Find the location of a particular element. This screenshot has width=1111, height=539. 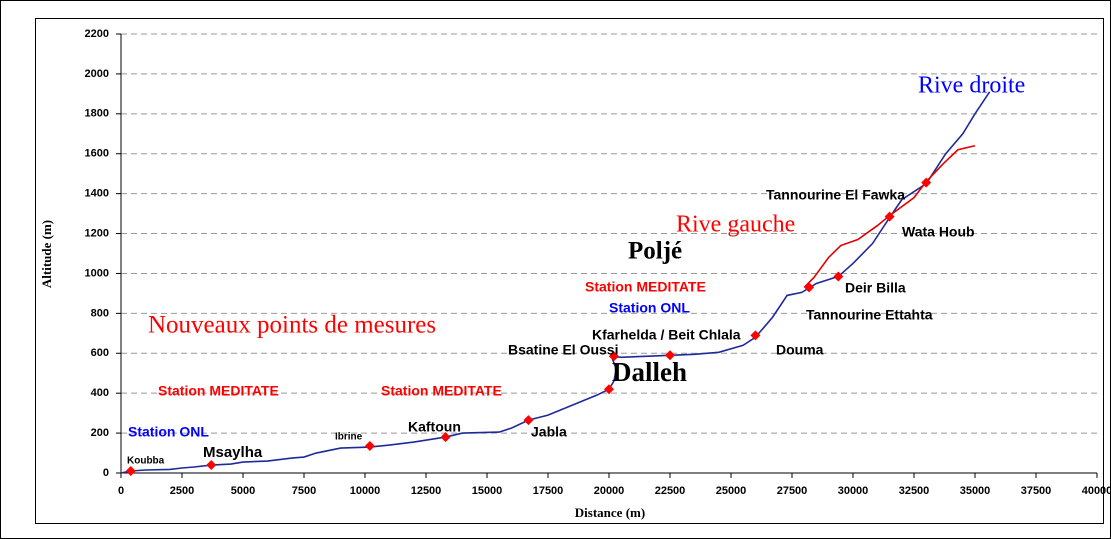

y-tick-label: 400 is located at coordinates (100, 393).